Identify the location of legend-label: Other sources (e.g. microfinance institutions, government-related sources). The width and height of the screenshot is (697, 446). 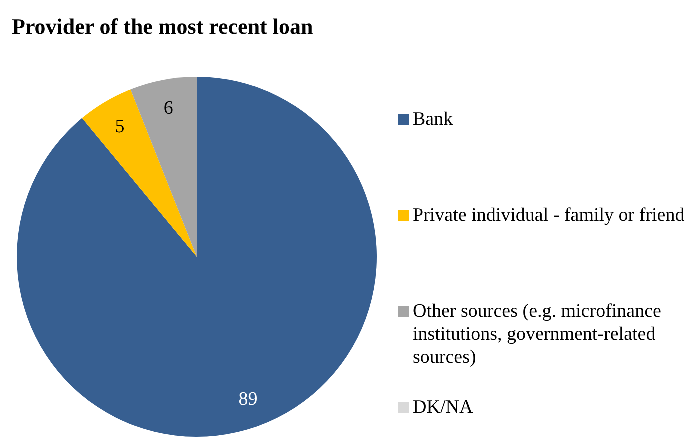
(537, 334).